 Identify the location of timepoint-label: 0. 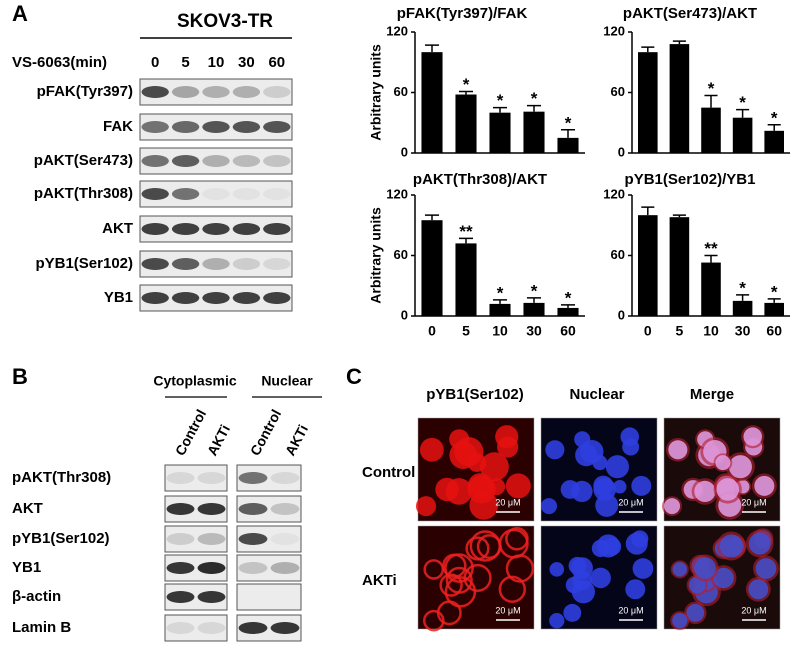
(155, 62).